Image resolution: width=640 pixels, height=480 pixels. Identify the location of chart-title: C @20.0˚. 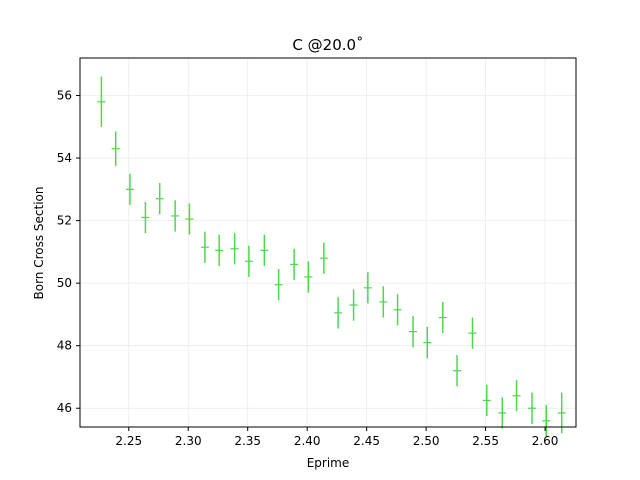
(327, 45).